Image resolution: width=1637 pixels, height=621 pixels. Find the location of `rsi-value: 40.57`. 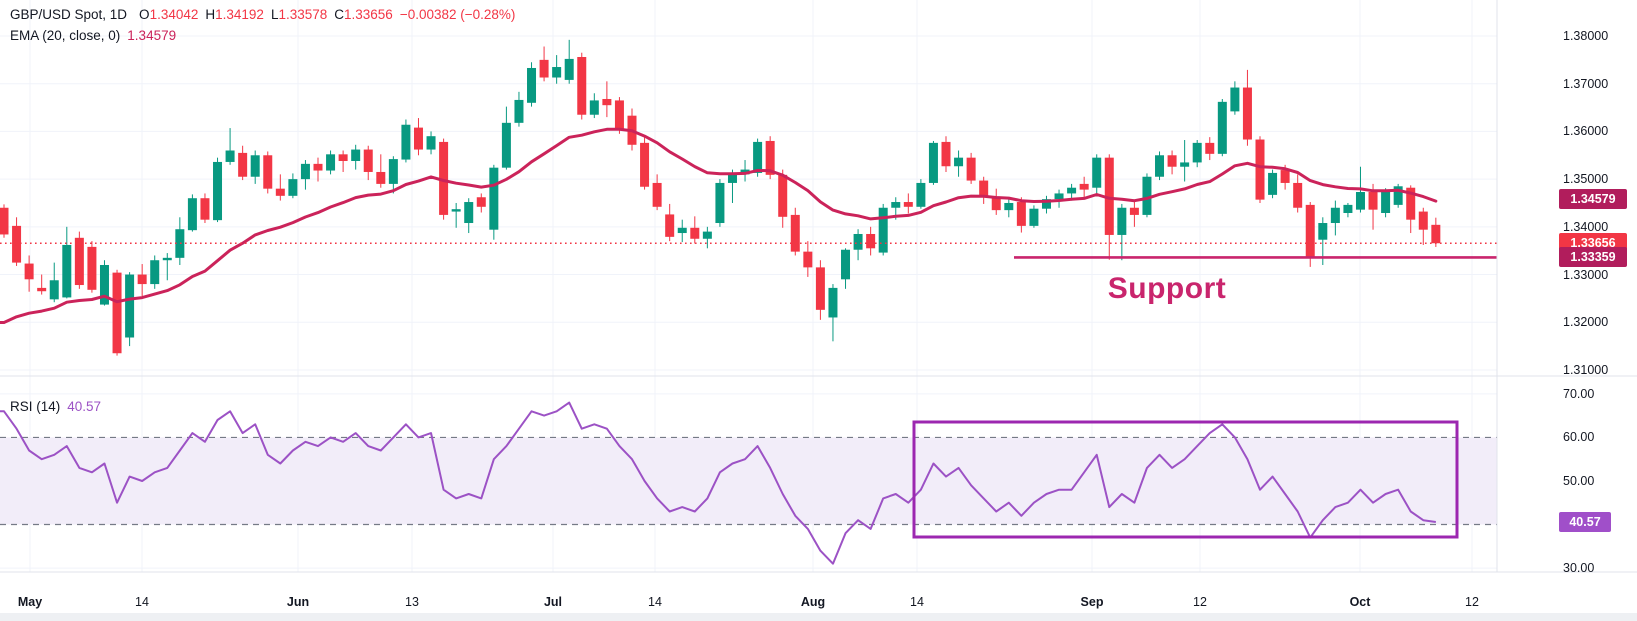

rsi-value: 40.57 is located at coordinates (84, 406).